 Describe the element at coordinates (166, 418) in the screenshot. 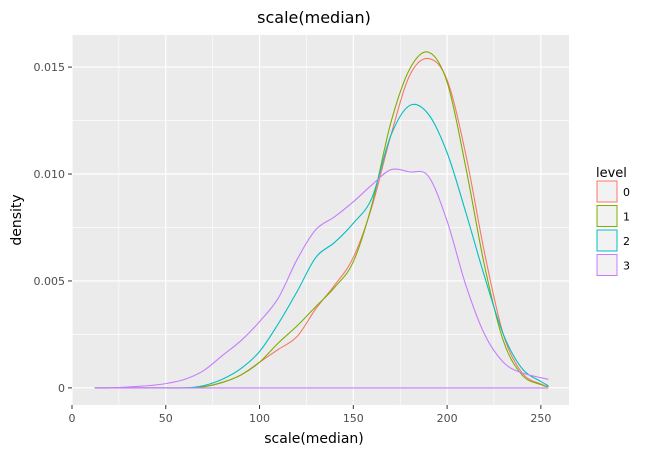

I see `x-tick-label: 50` at that location.